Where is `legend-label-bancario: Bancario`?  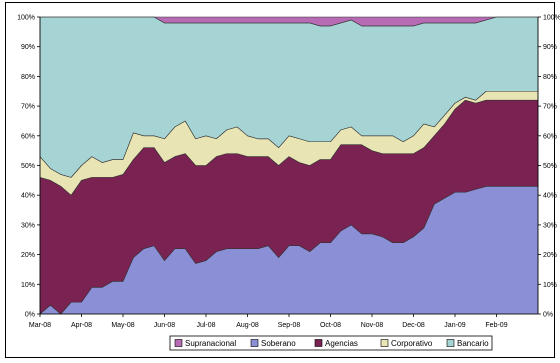 legend-label-bancario: Bancario is located at coordinates (473, 343).